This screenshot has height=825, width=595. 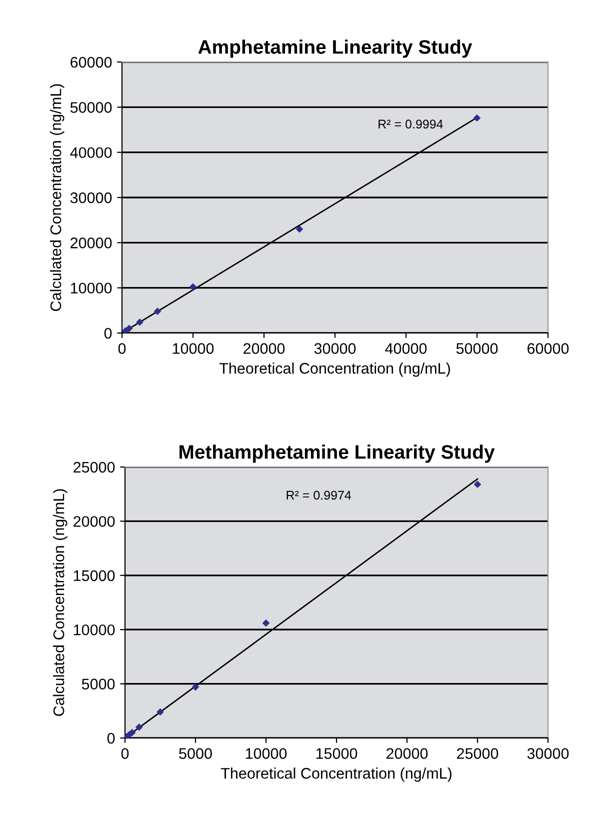 I want to click on y-tick-label: 5000, so click(x=98, y=684).